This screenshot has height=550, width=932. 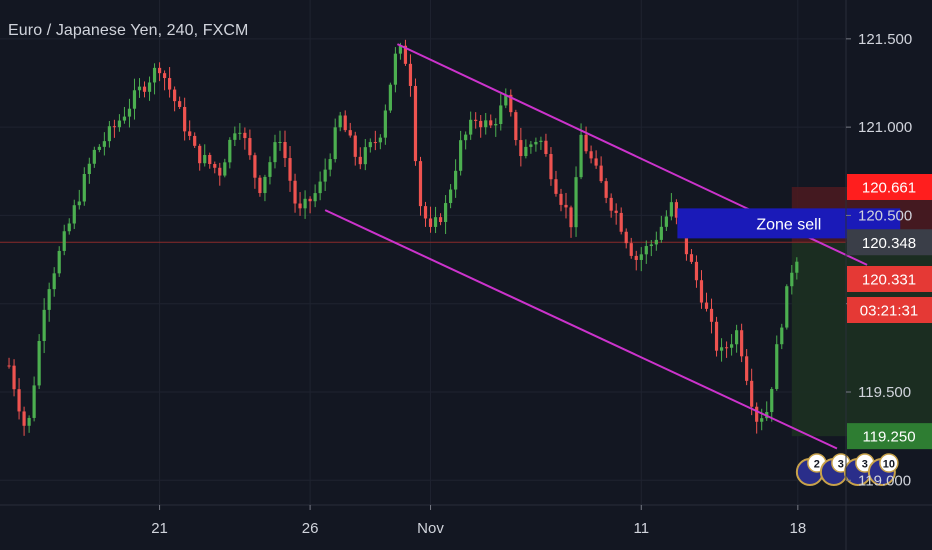 I want to click on x-tick-label: Nov, so click(x=430, y=528).